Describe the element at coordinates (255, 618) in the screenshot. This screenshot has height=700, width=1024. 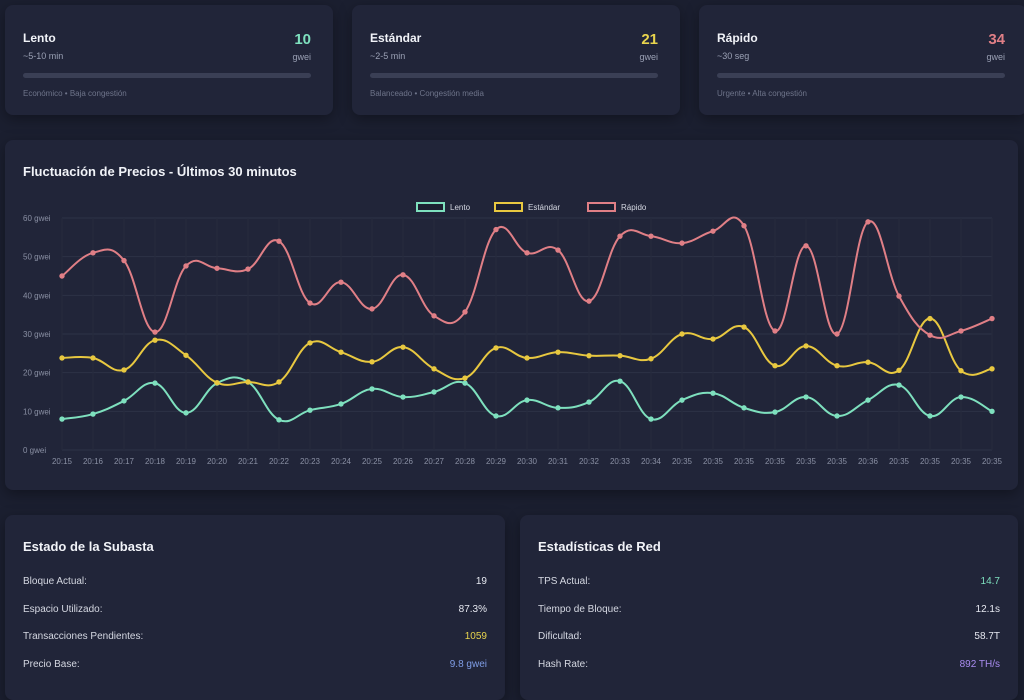
I see `auction-row: Espacio Utilizado: 87.3%` at that location.